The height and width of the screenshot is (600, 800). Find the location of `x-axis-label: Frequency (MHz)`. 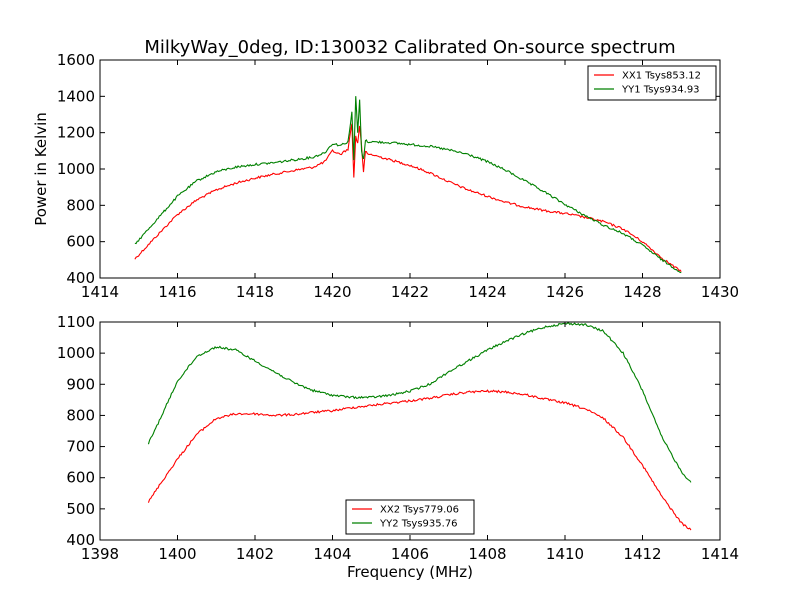

x-axis-label: Frequency (MHz) is located at coordinates (410, 572).